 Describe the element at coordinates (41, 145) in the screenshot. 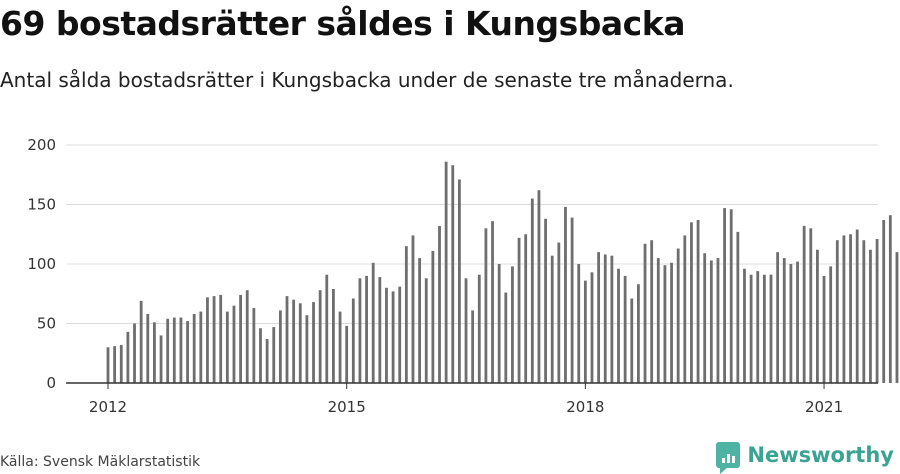

I see `y-tick-label: 200` at that location.